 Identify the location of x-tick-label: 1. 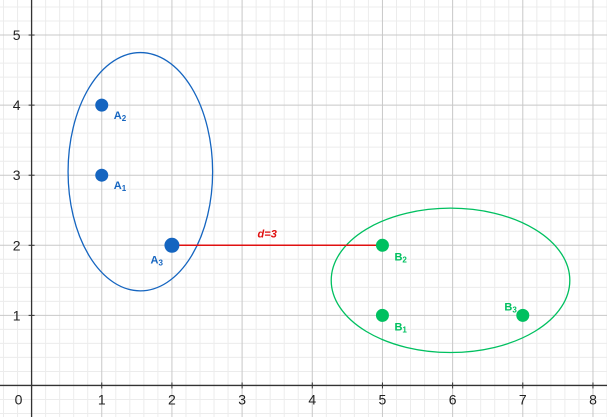
(102, 399).